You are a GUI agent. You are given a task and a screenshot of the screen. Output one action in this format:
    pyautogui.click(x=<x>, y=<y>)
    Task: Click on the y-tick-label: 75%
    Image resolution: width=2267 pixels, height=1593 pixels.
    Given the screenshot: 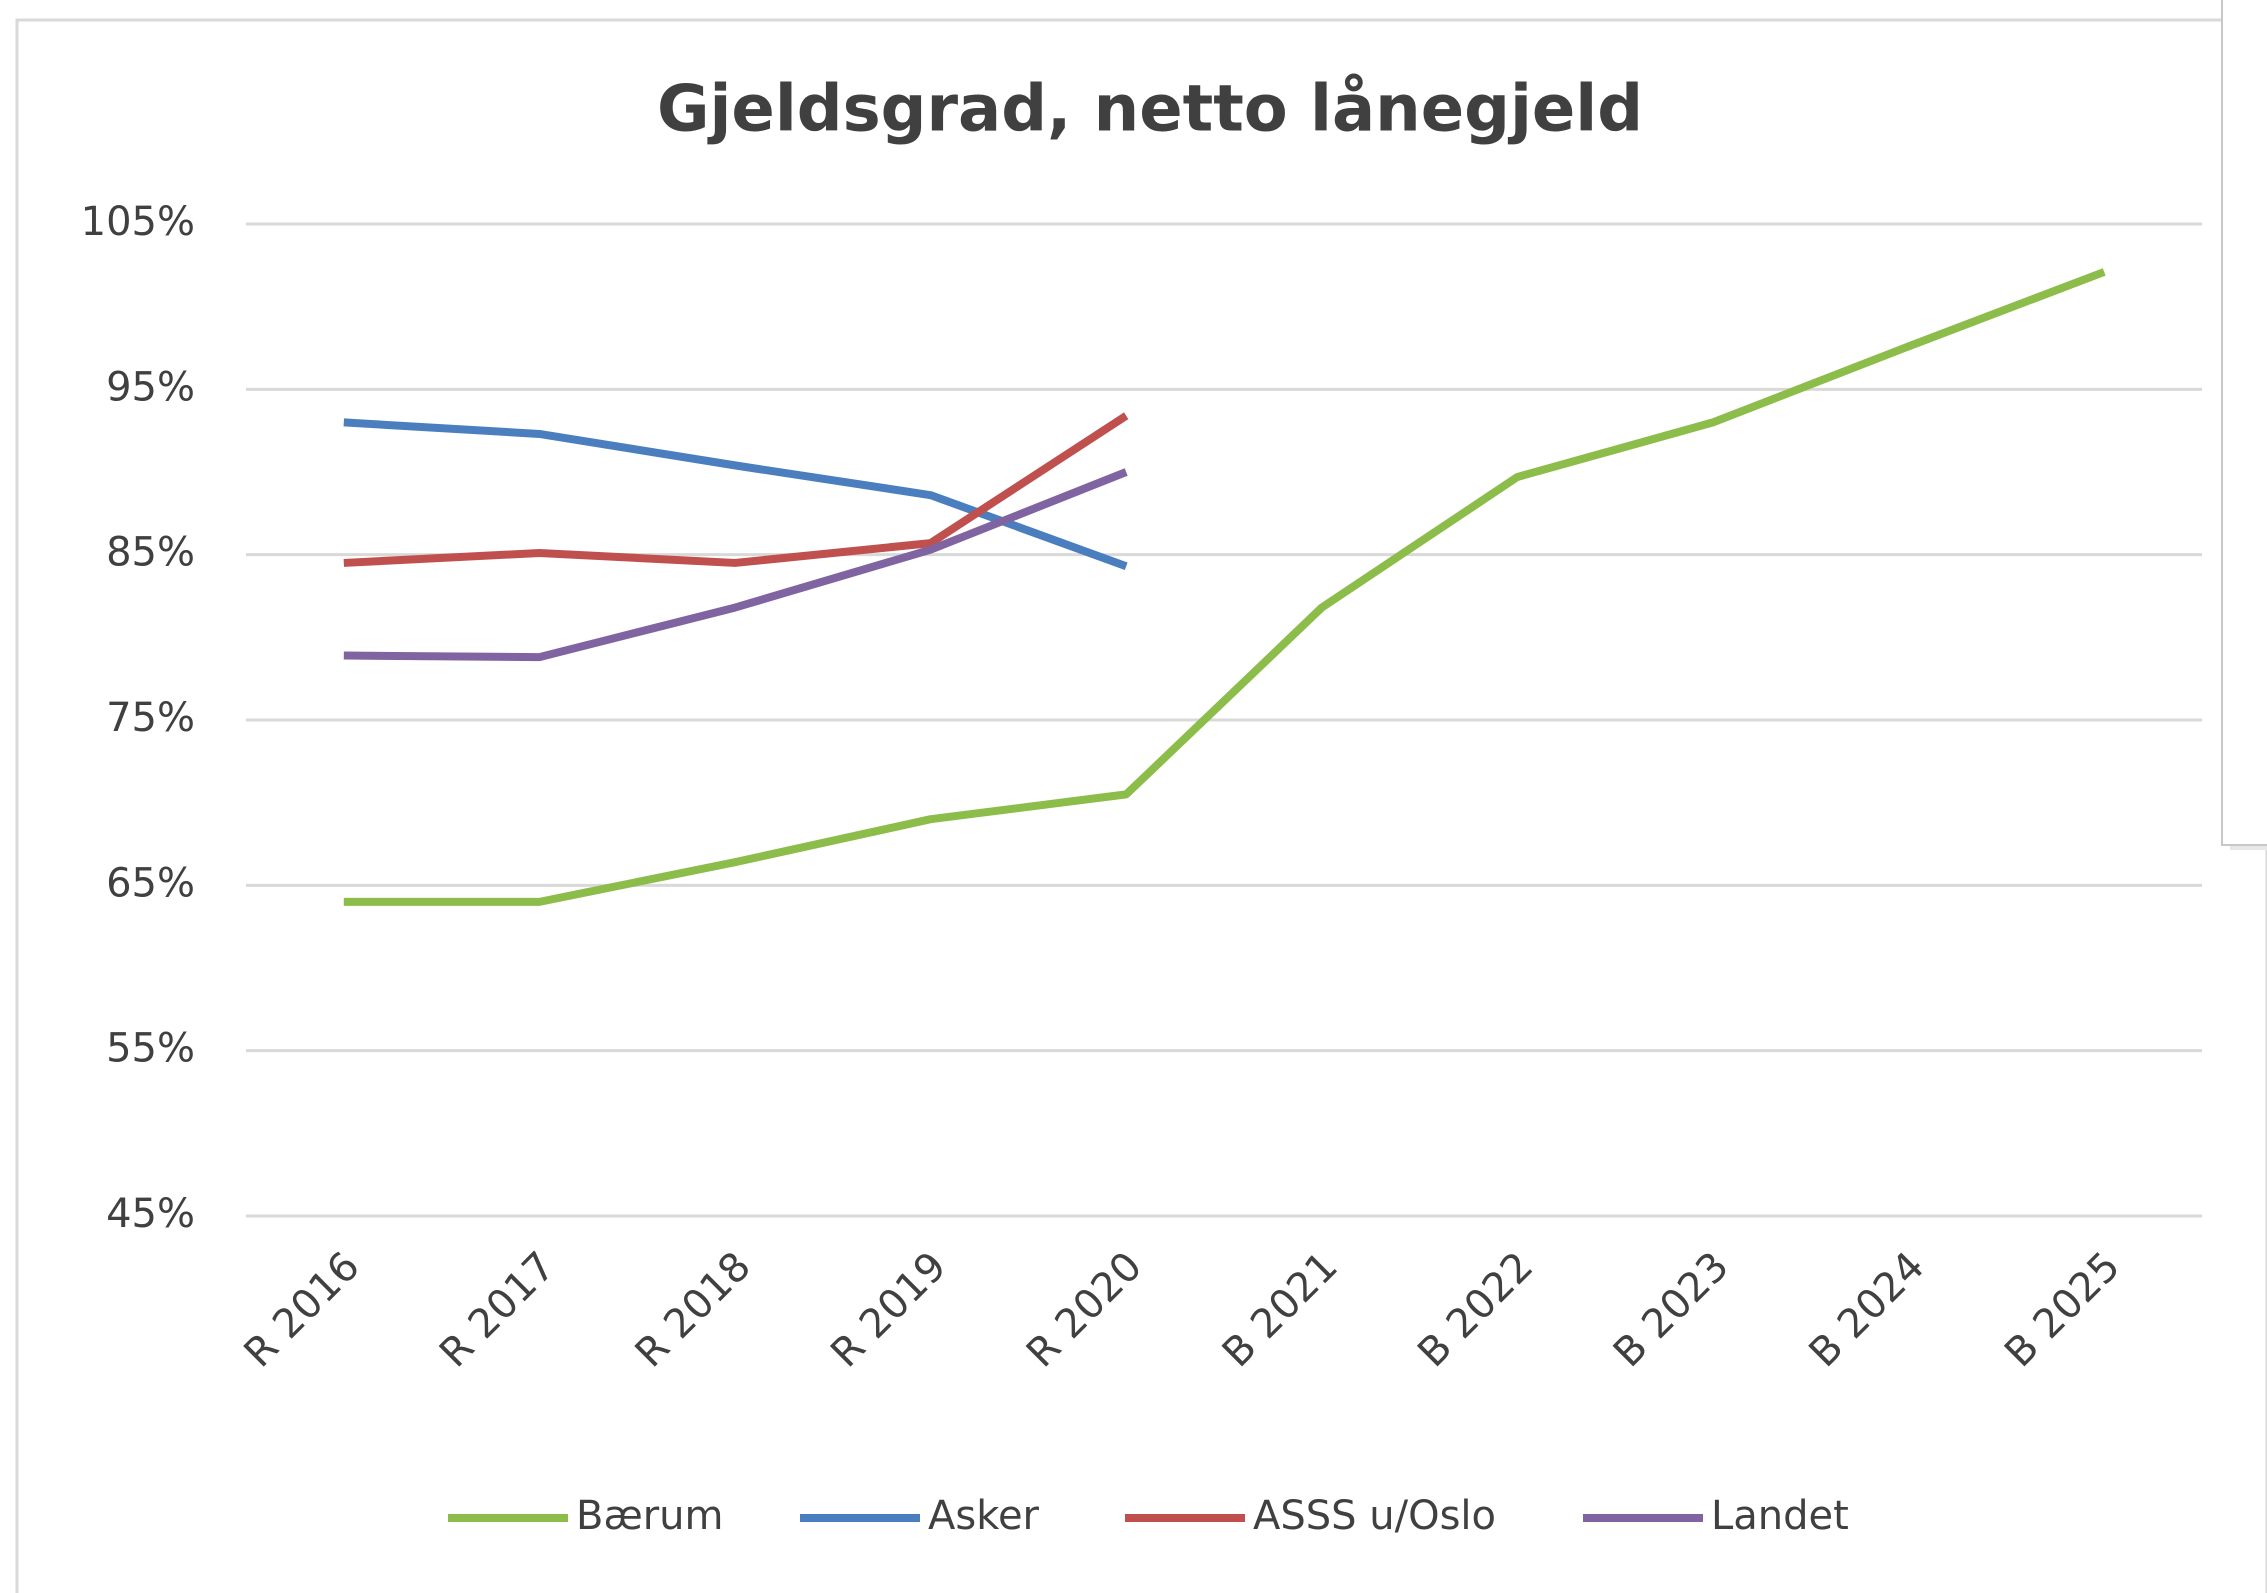 What is the action you would take?
    pyautogui.click(x=150, y=718)
    